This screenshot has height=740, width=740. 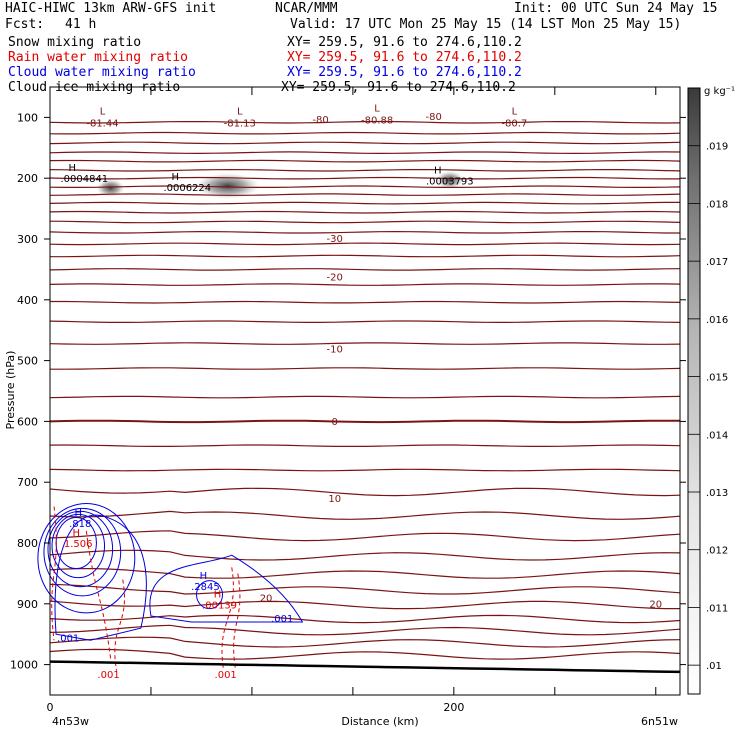 I want to click on y-tick-label: 200, so click(x=27, y=178).